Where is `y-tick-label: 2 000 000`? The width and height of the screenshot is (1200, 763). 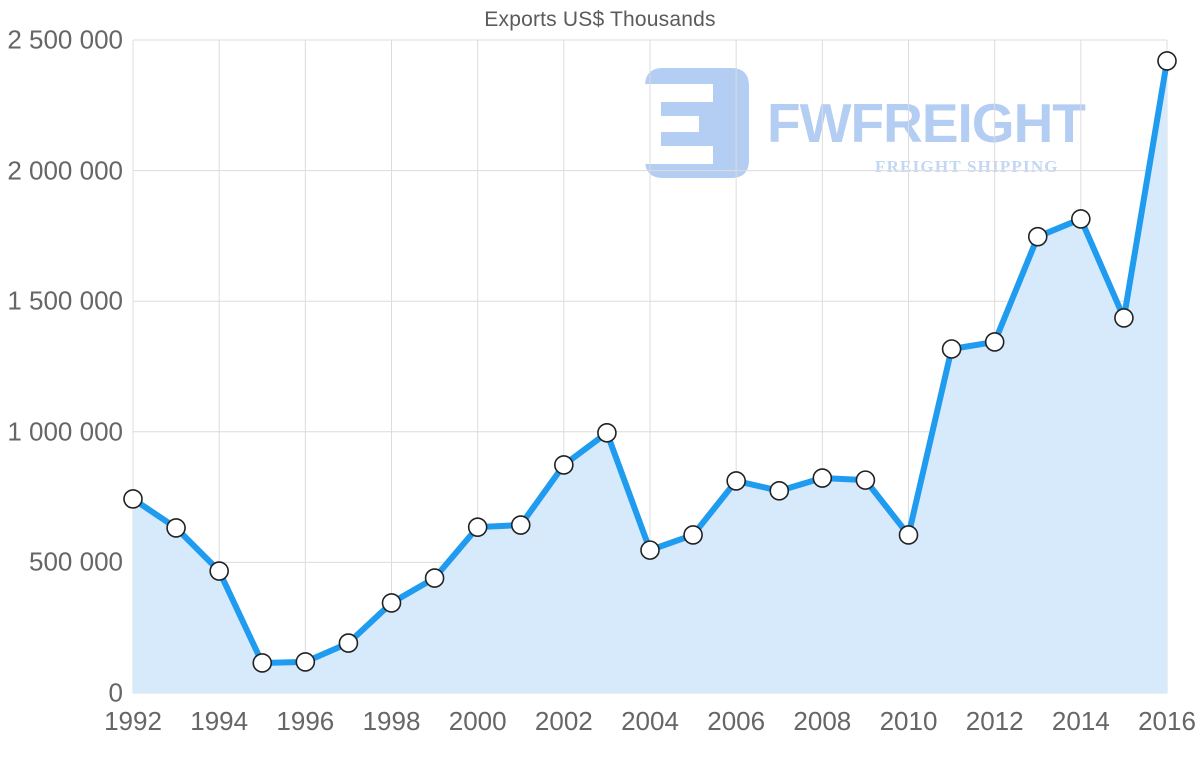 y-tick-label: 2 000 000 is located at coordinates (65, 170).